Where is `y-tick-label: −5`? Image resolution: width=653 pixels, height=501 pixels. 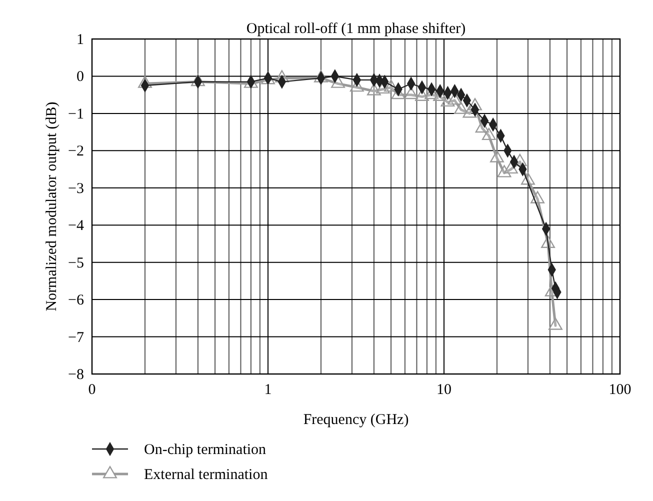
y-tick-label: −5 is located at coordinates (76, 263).